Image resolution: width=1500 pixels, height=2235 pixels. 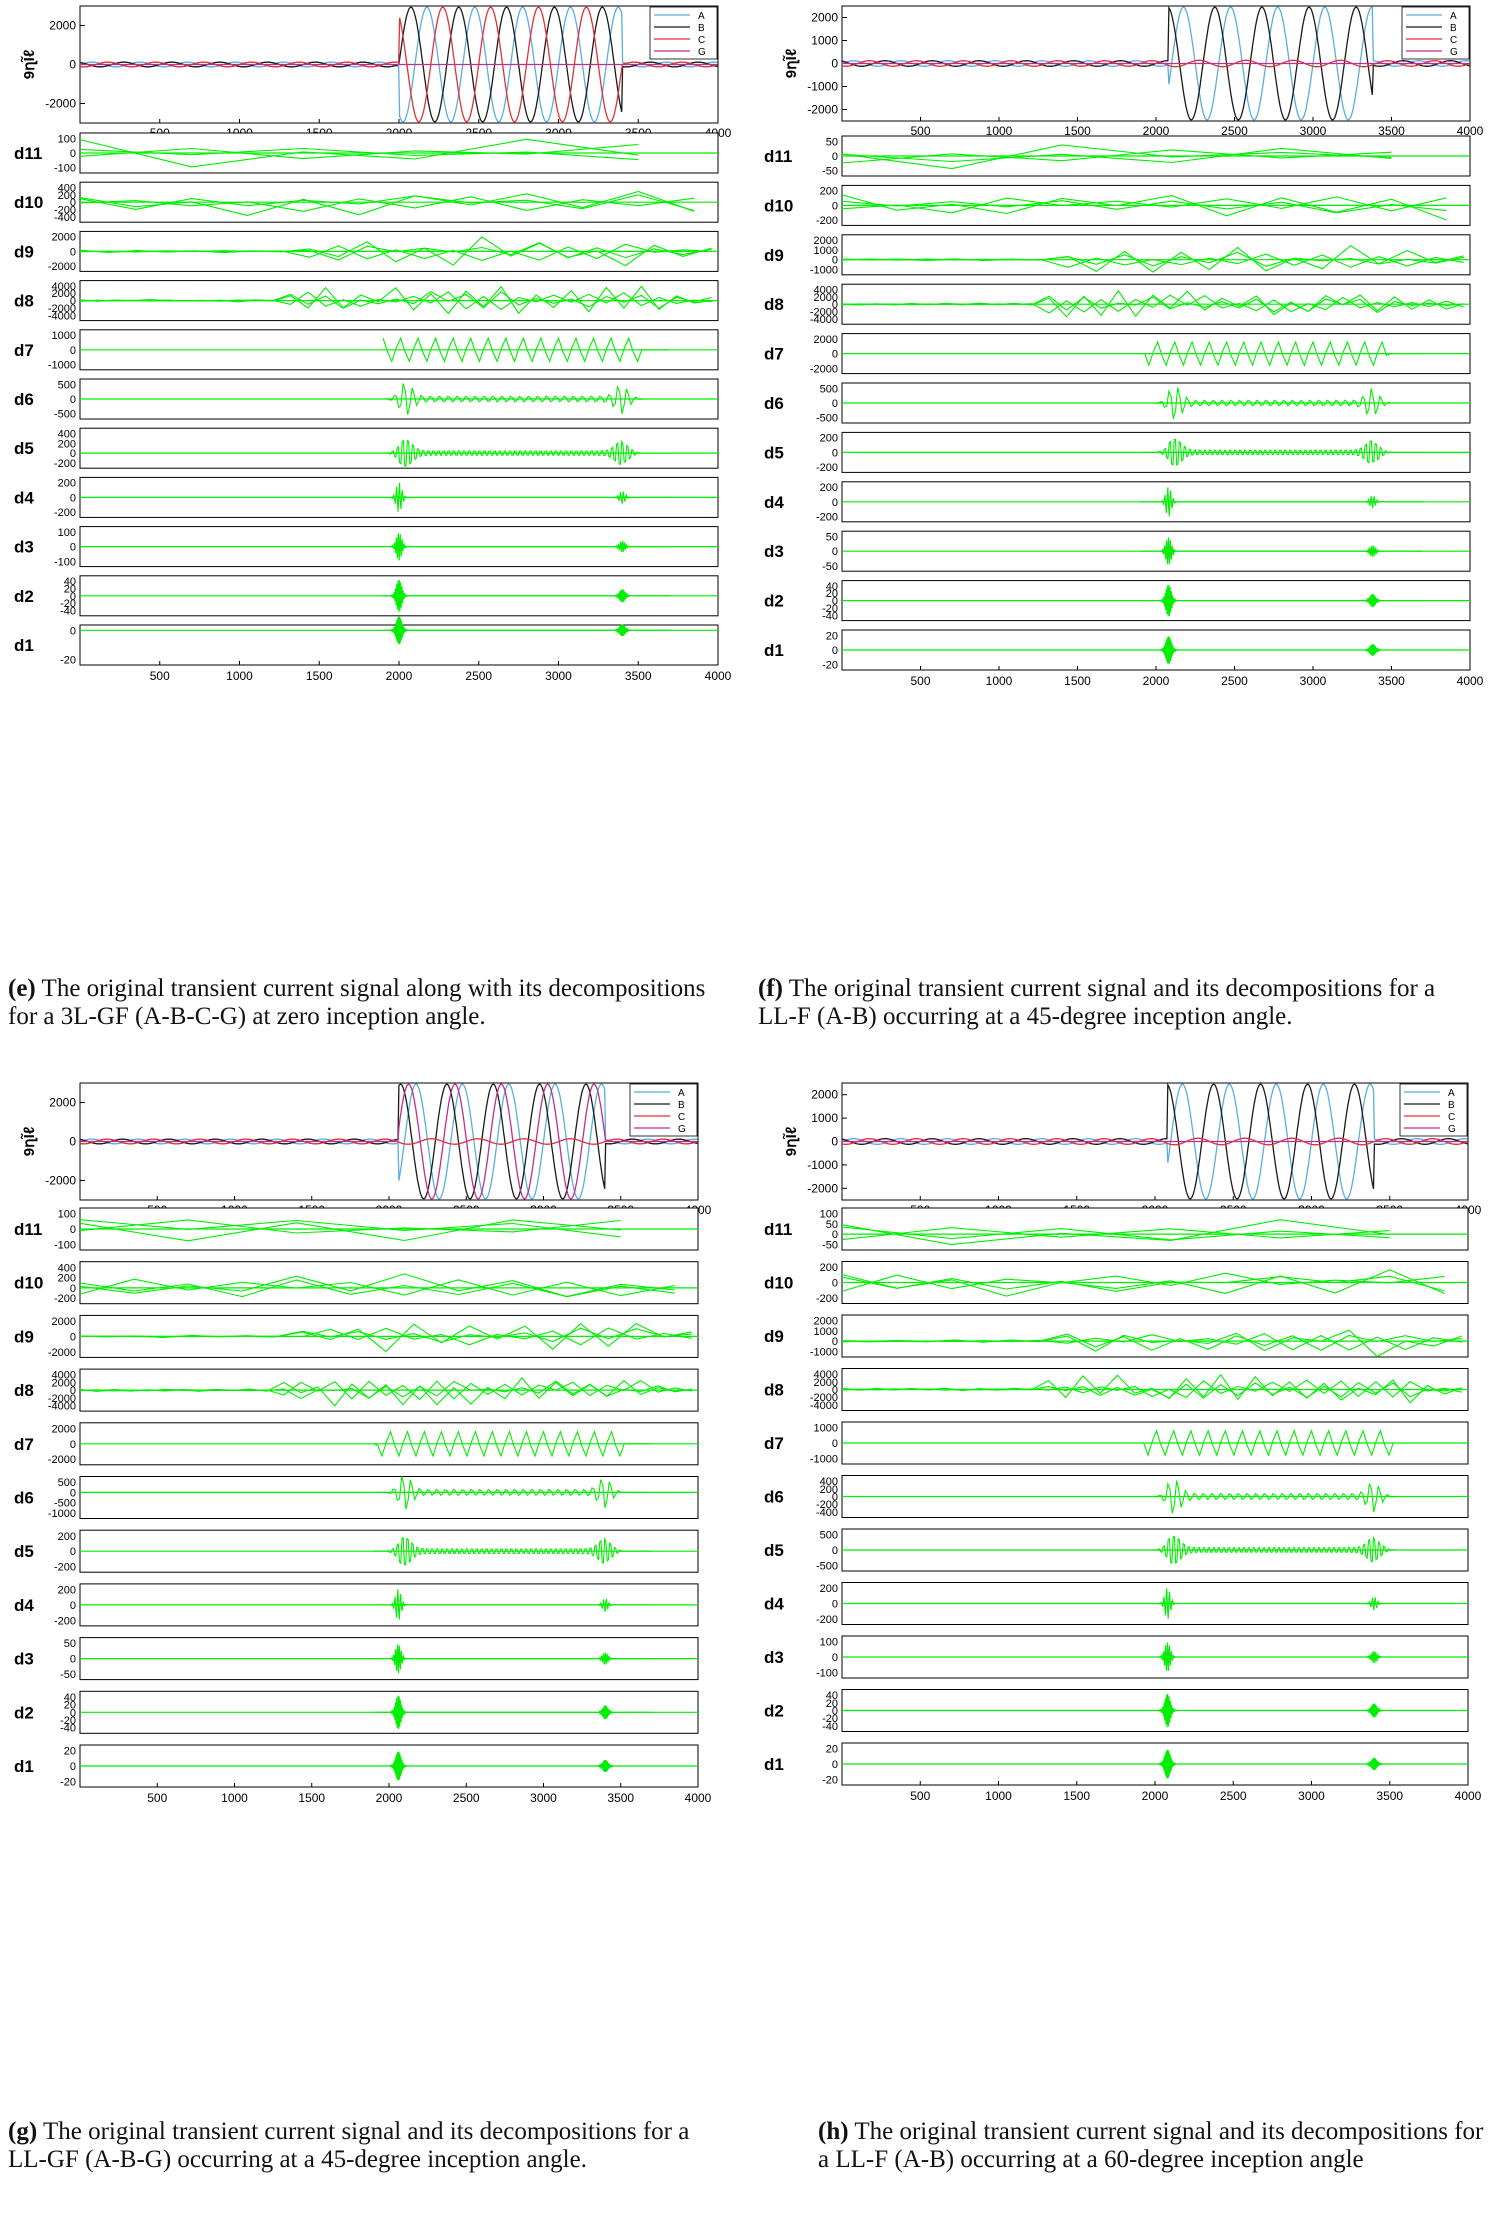 I want to click on detail-trace-d5, so click(x=1280, y=1549).